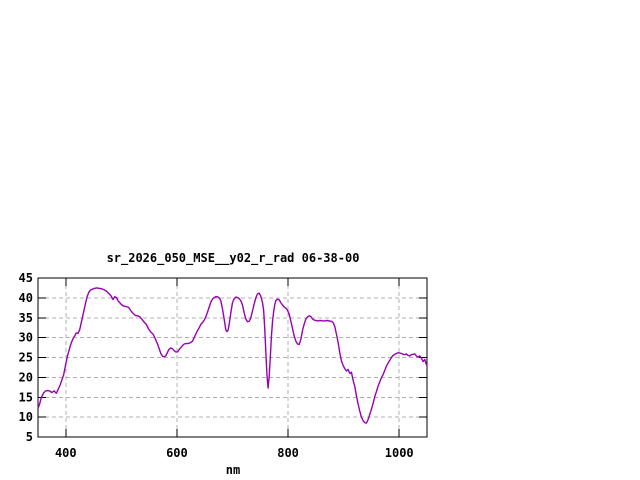  I want to click on x-tick-label: 1000, so click(399, 453).